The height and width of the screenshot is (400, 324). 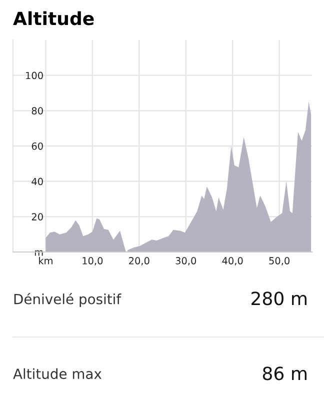 What do you see at coordinates (57, 374) in the screenshot?
I see `text: Altitude max` at bounding box center [57, 374].